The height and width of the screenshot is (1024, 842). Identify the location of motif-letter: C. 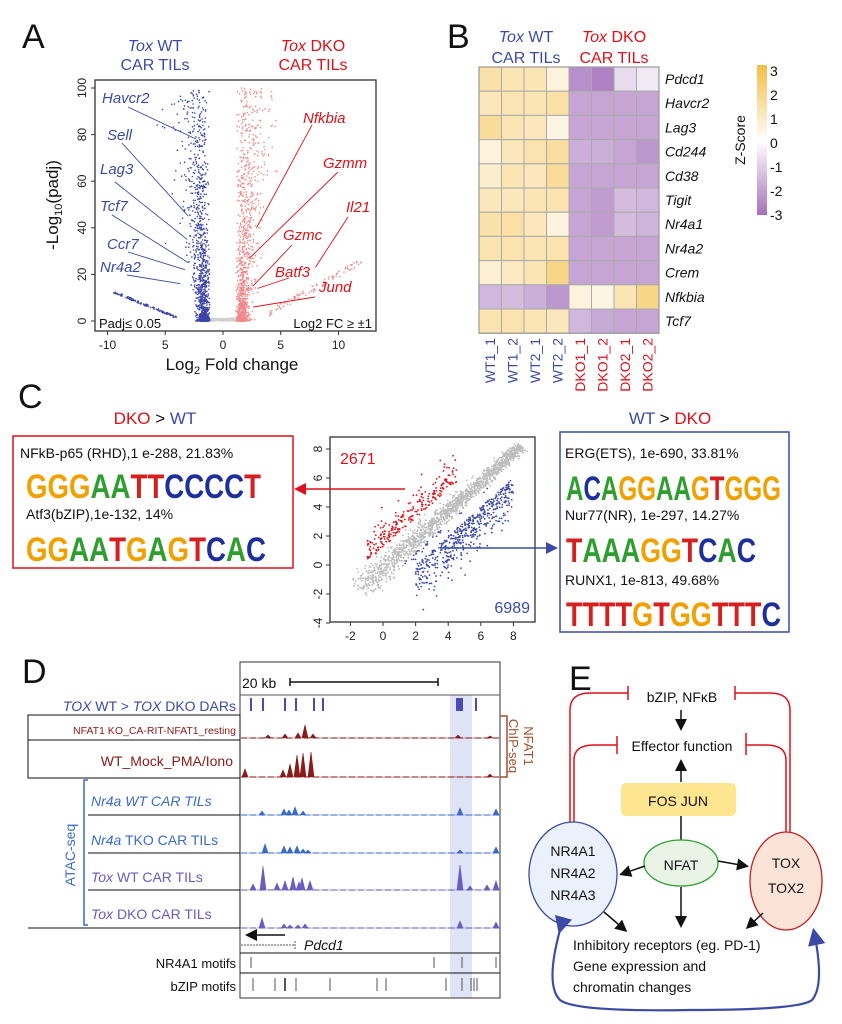
(256, 550).